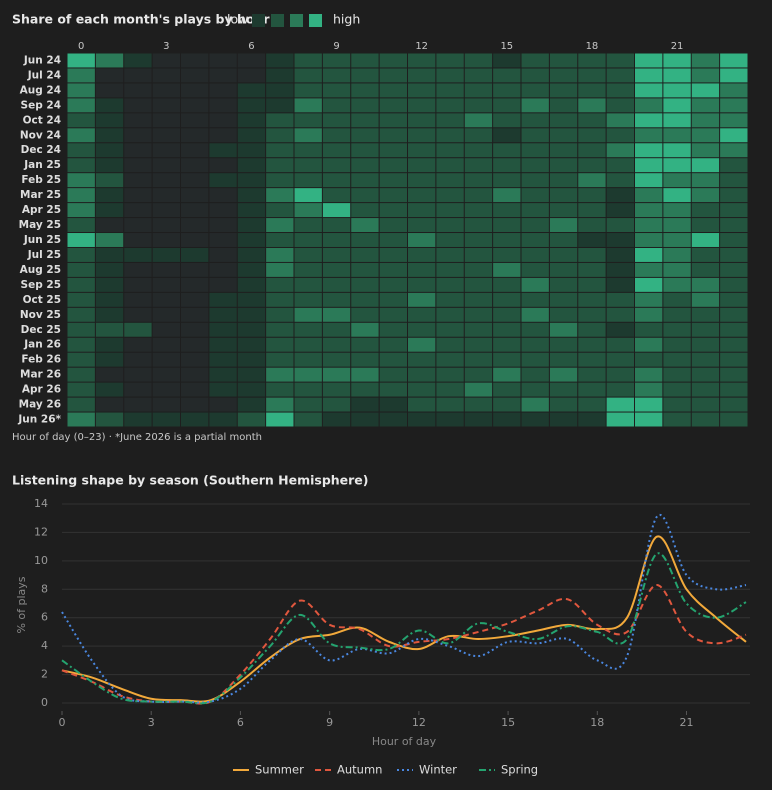  Describe the element at coordinates (166, 46) in the screenshot. I see `x-tick-label: 3` at that location.